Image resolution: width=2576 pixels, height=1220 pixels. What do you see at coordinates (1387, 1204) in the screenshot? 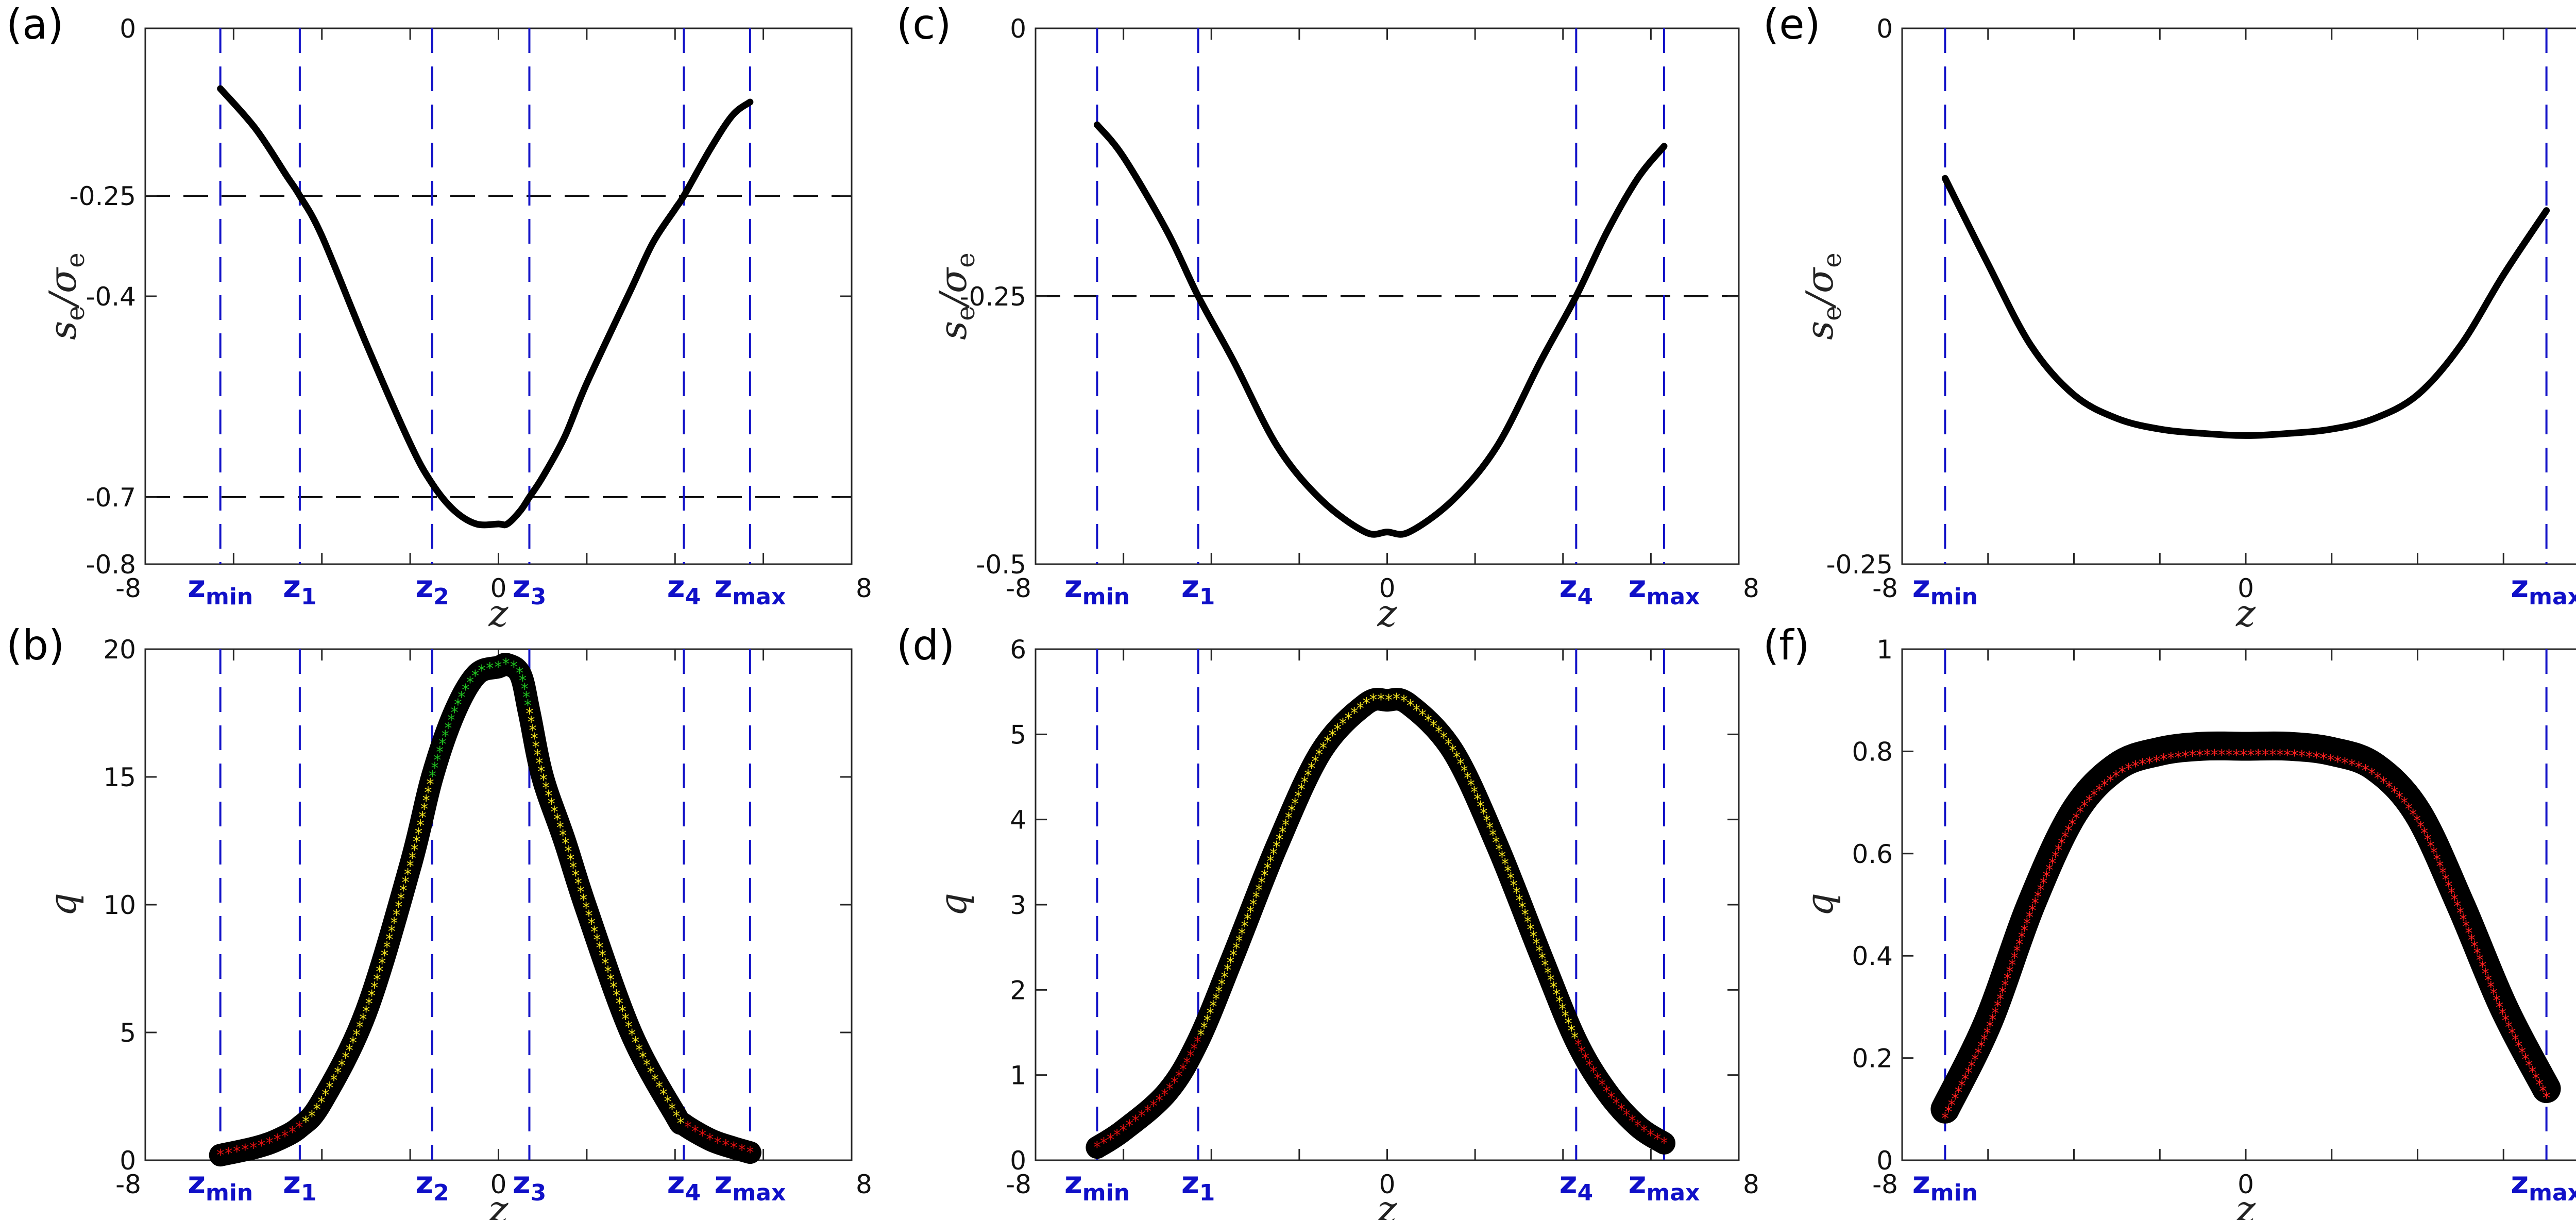
I see `x-axis-label: z` at bounding box center [1387, 1204].